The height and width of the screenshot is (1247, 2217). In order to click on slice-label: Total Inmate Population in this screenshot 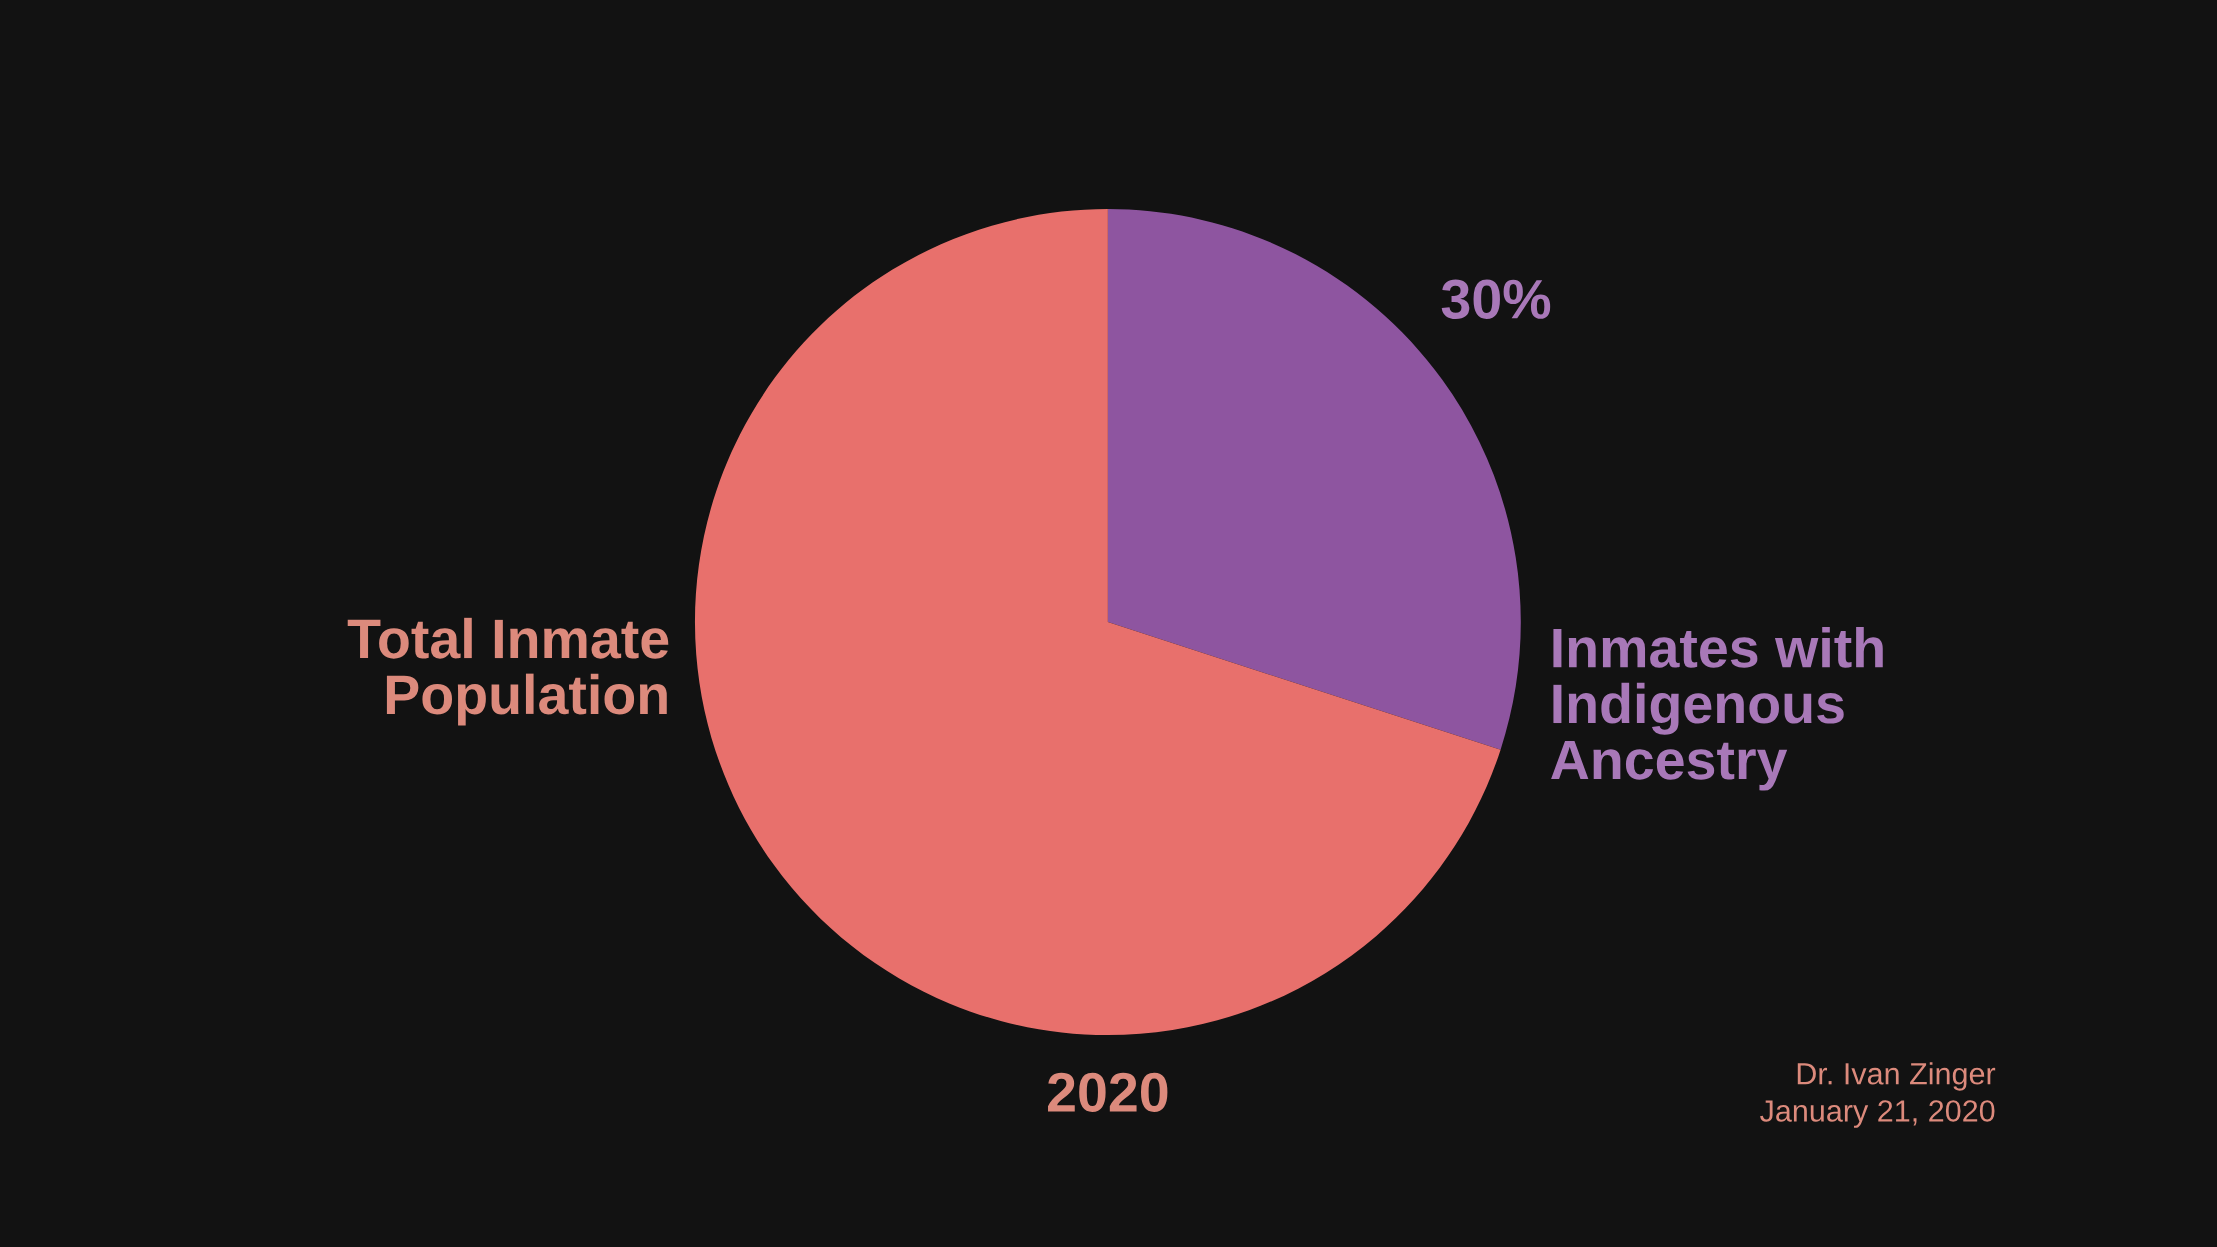, I will do `click(508, 671)`.